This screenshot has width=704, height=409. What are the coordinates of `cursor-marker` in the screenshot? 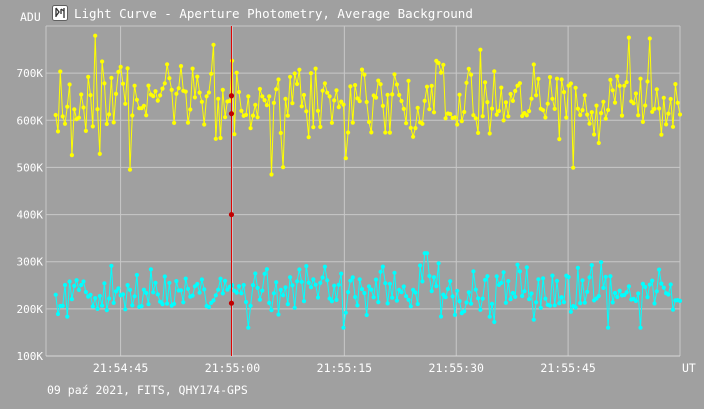 It's located at (231, 214).